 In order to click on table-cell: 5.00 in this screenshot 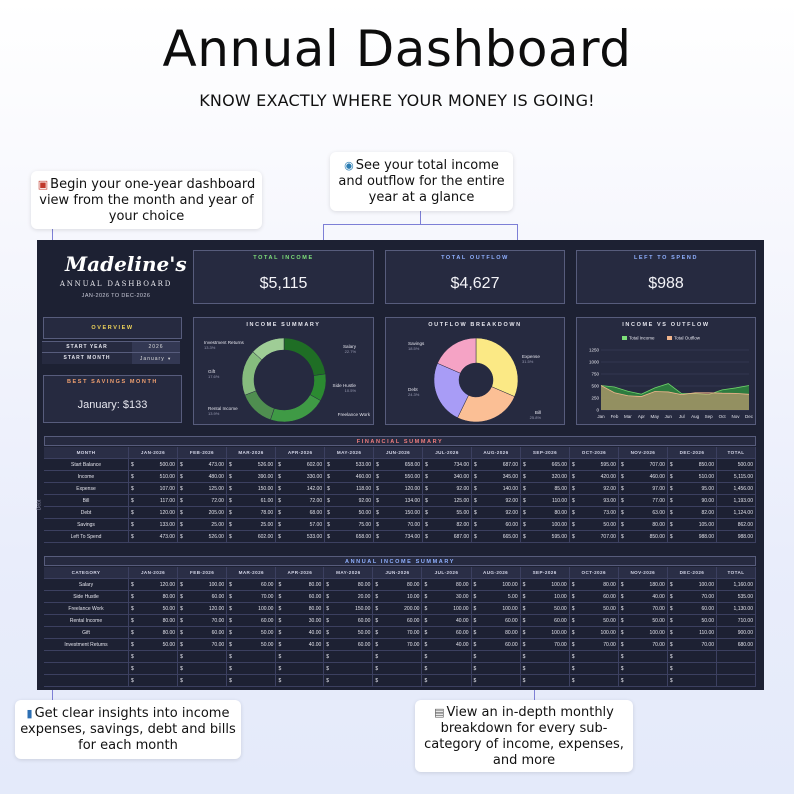, I will do `click(501, 596)`.